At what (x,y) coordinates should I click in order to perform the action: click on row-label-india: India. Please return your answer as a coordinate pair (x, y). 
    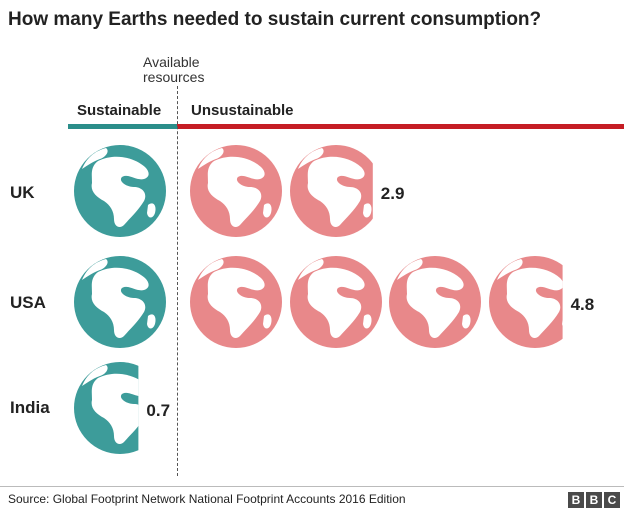
    Looking at the image, I should click on (30, 407).